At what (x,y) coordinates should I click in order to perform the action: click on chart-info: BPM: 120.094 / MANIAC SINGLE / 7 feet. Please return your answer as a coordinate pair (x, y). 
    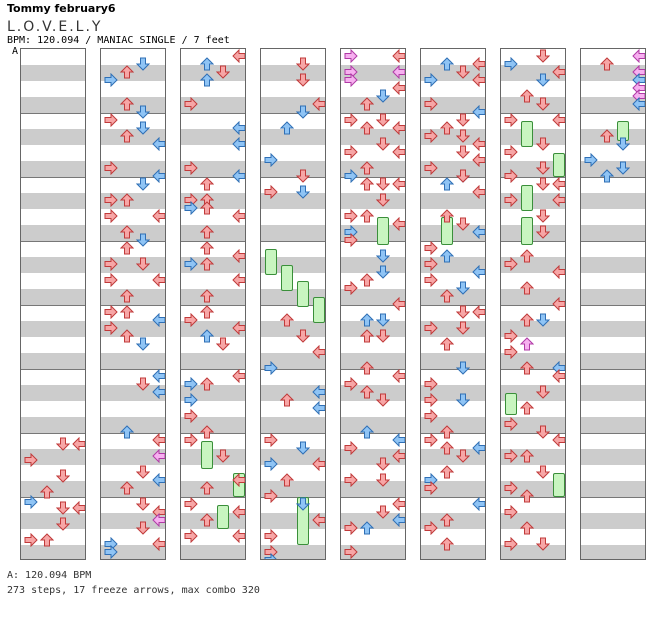
    Looking at the image, I should click on (118, 40).